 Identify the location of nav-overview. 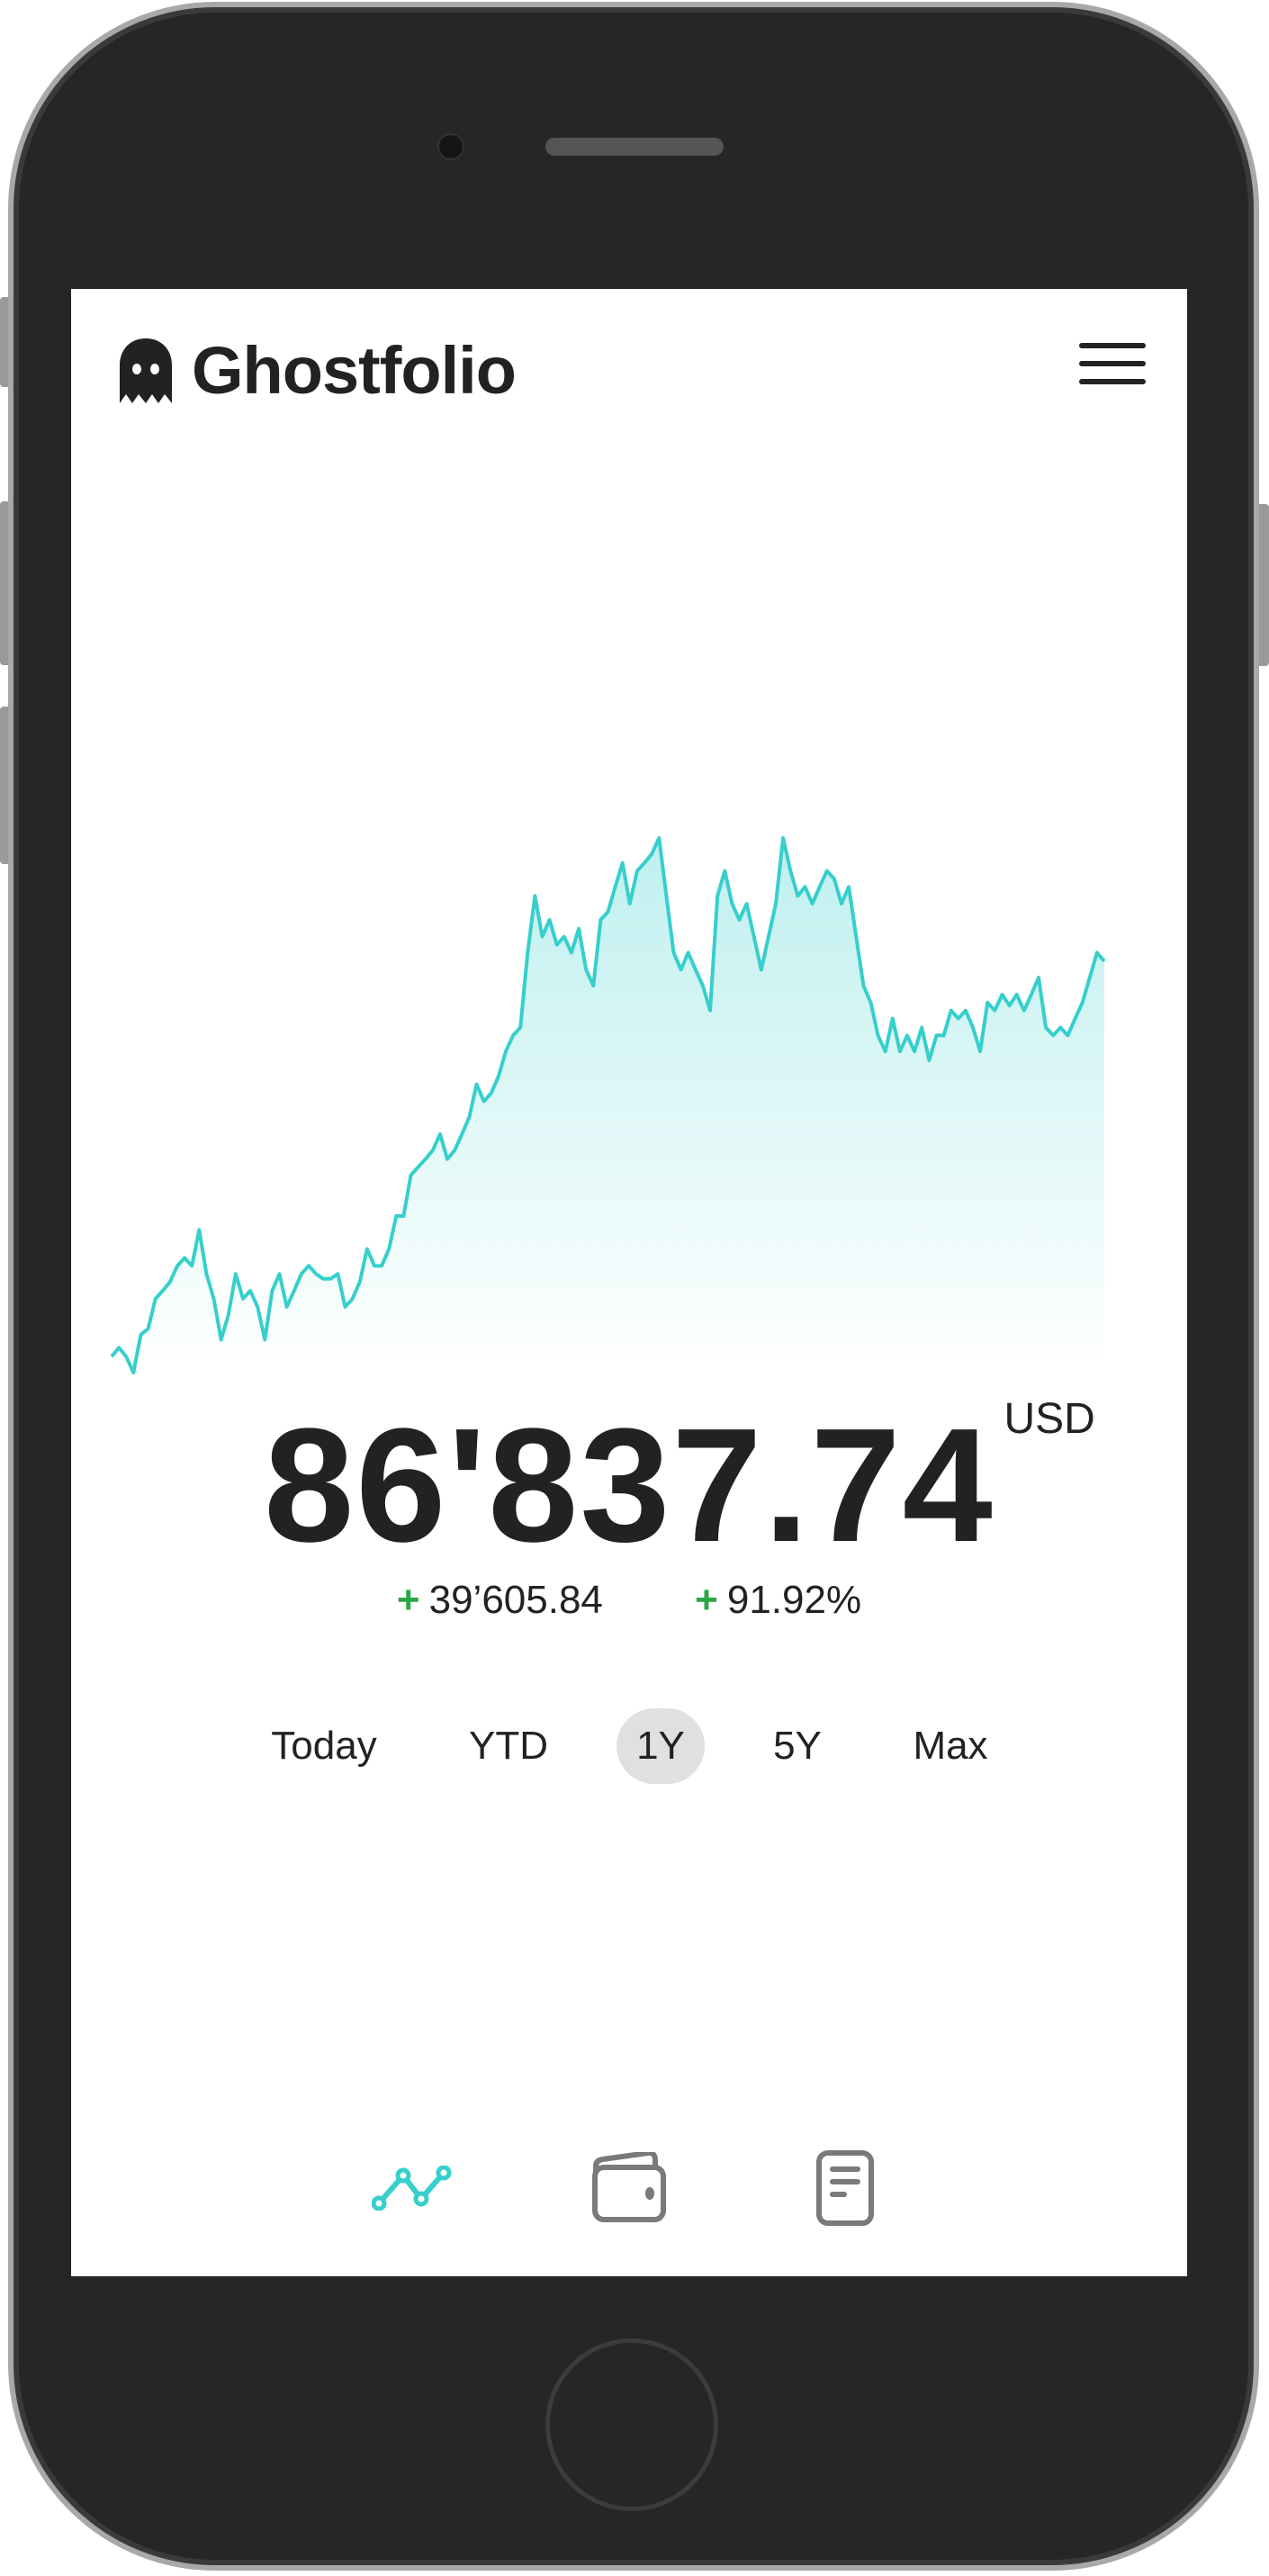
(413, 2188).